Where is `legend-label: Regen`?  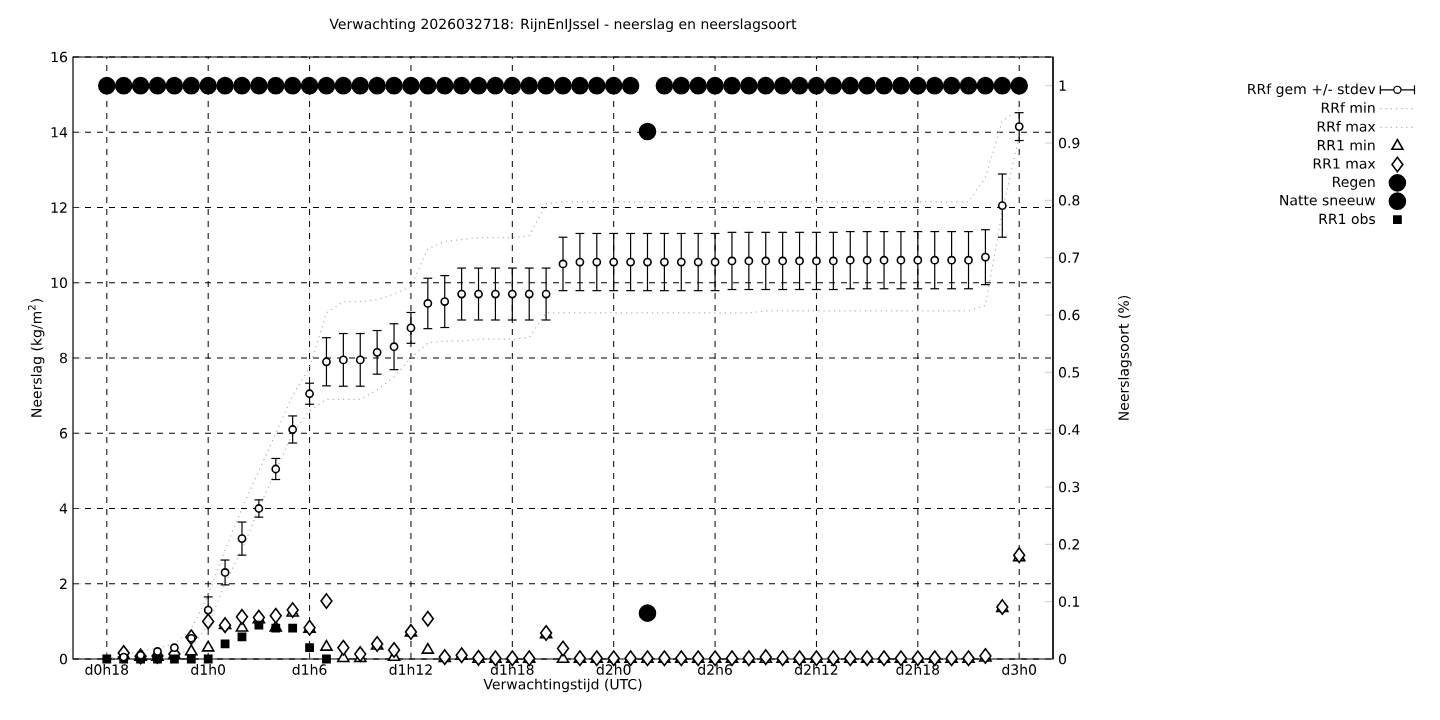
legend-label: Regen is located at coordinates (1354, 183).